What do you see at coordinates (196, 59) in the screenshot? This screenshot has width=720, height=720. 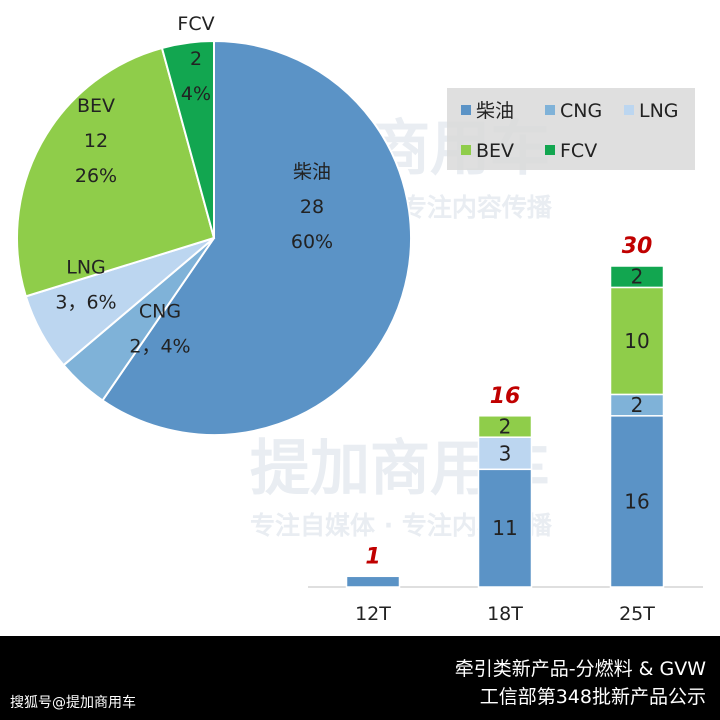 I see `pie-label-FCV-1: 2` at bounding box center [196, 59].